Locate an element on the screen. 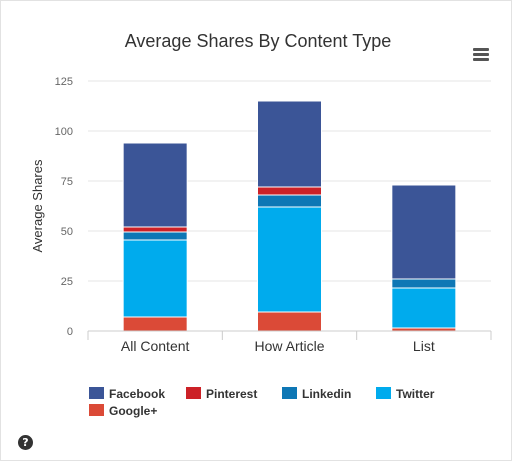 Image resolution: width=514 pixels, height=464 pixels. legend-item-googleplus: Google+ is located at coordinates (133, 411).